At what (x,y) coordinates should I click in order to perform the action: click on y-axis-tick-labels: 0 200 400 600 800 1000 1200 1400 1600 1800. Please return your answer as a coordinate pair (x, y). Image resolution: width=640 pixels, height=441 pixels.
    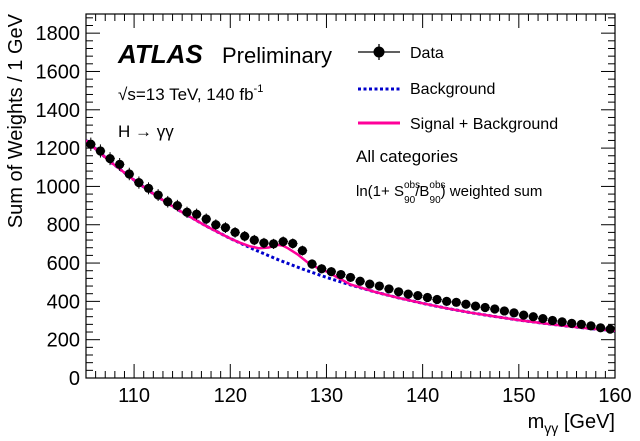
    Looking at the image, I should click on (58, 206).